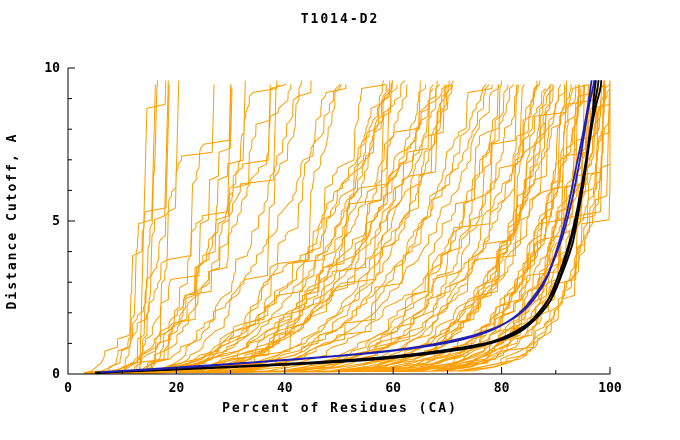  Describe the element at coordinates (340, 19) in the screenshot. I see `chart-title: T1014-D2` at that location.